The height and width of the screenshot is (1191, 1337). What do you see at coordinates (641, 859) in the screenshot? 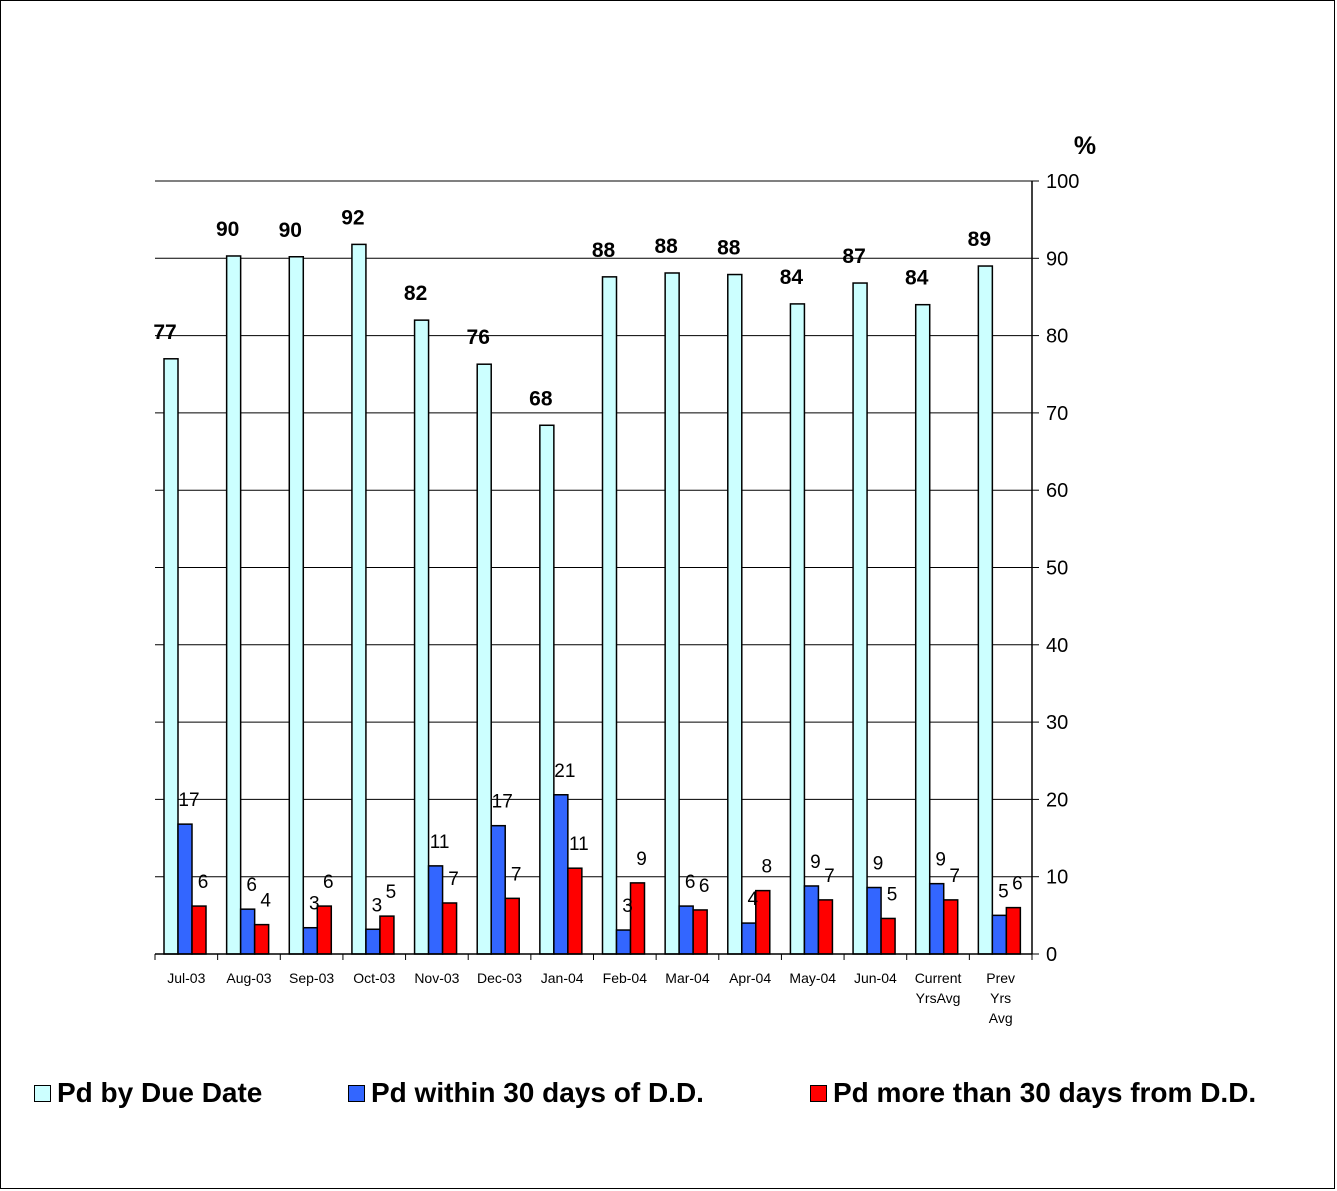
I see `data-label-pd-more-than-30-days: 9` at bounding box center [641, 859].